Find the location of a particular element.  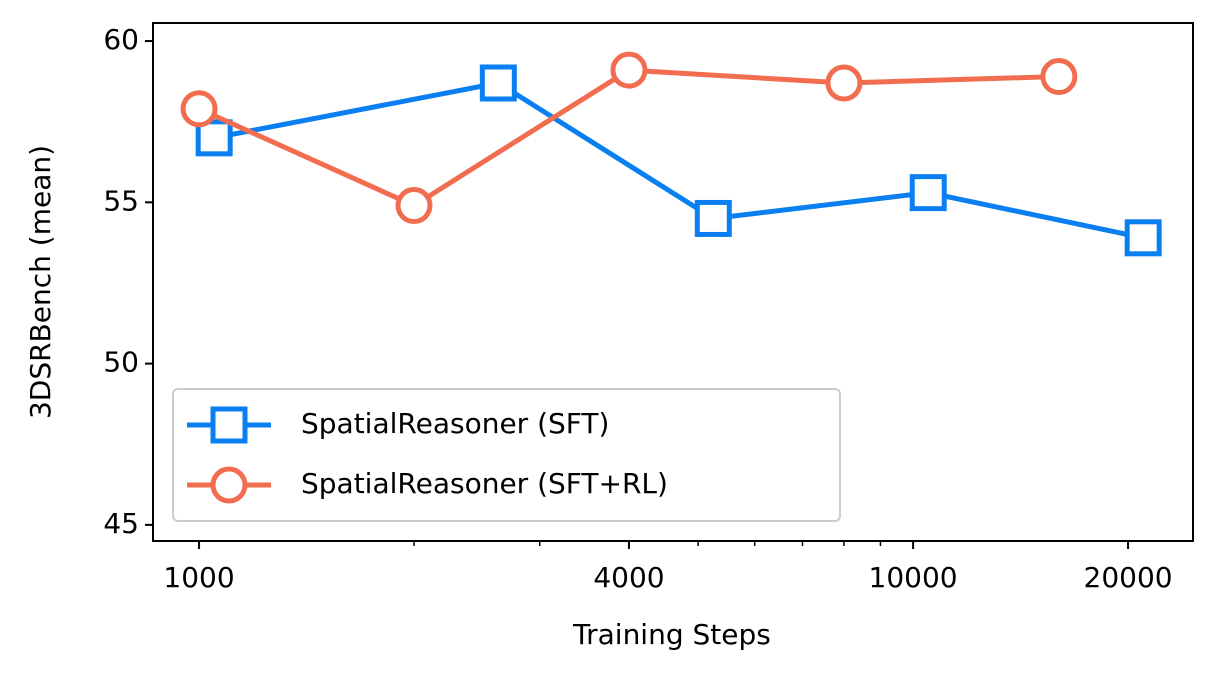

y-tick-label: 60 is located at coordinates (121, 39).